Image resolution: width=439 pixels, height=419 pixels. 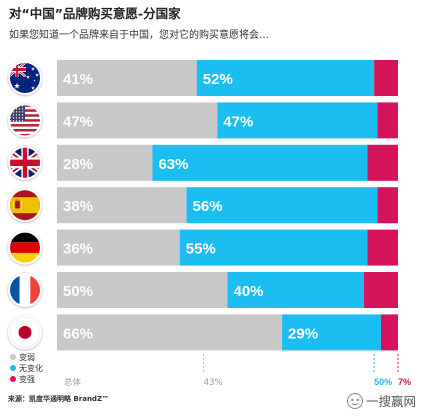 What do you see at coordinates (142, 290) in the screenshot?
I see `bar-france-weaker` at bounding box center [142, 290].